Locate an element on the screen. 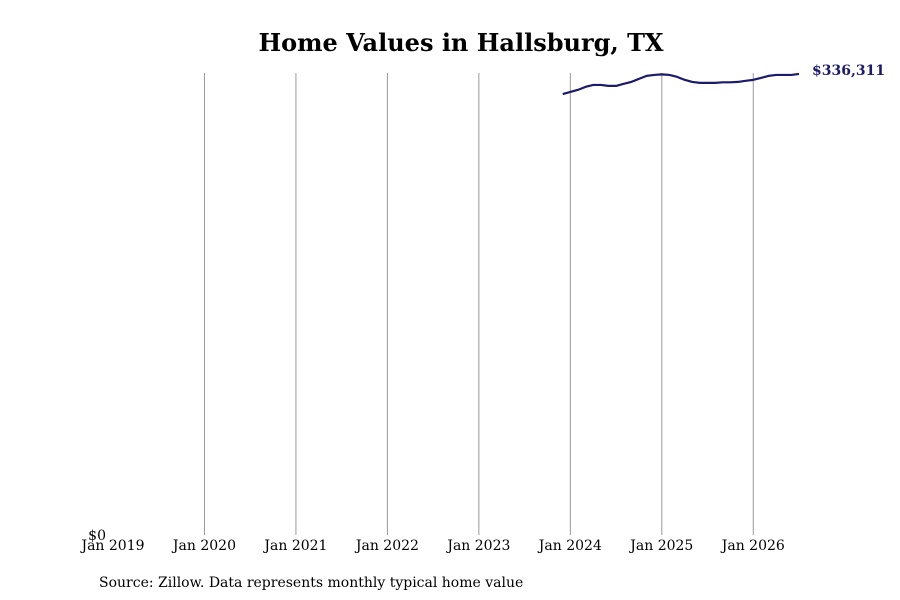  data-line is located at coordinates (681, 84).